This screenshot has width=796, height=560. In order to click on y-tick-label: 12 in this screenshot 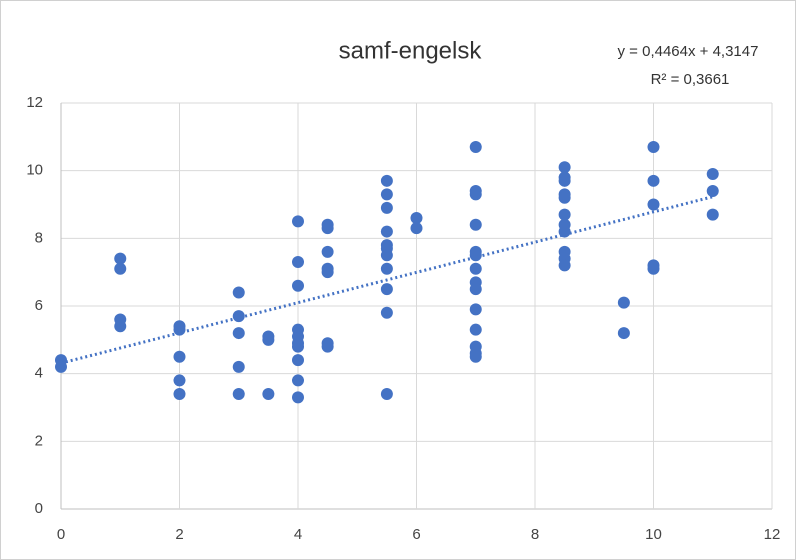, I will do `click(34, 102)`.